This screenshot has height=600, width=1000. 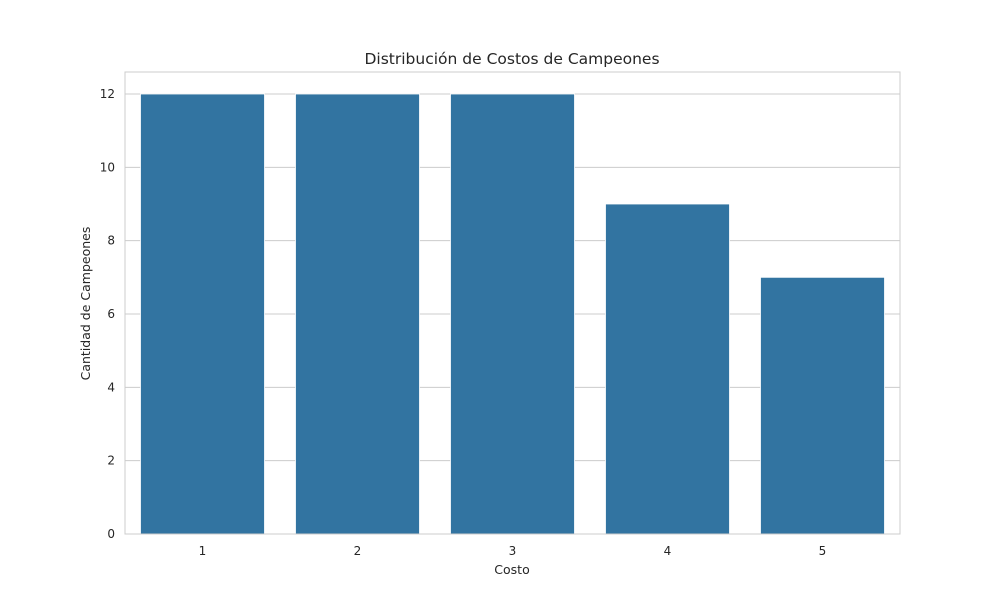 What do you see at coordinates (358, 551) in the screenshot?
I see `x-tick-label: 2` at bounding box center [358, 551].